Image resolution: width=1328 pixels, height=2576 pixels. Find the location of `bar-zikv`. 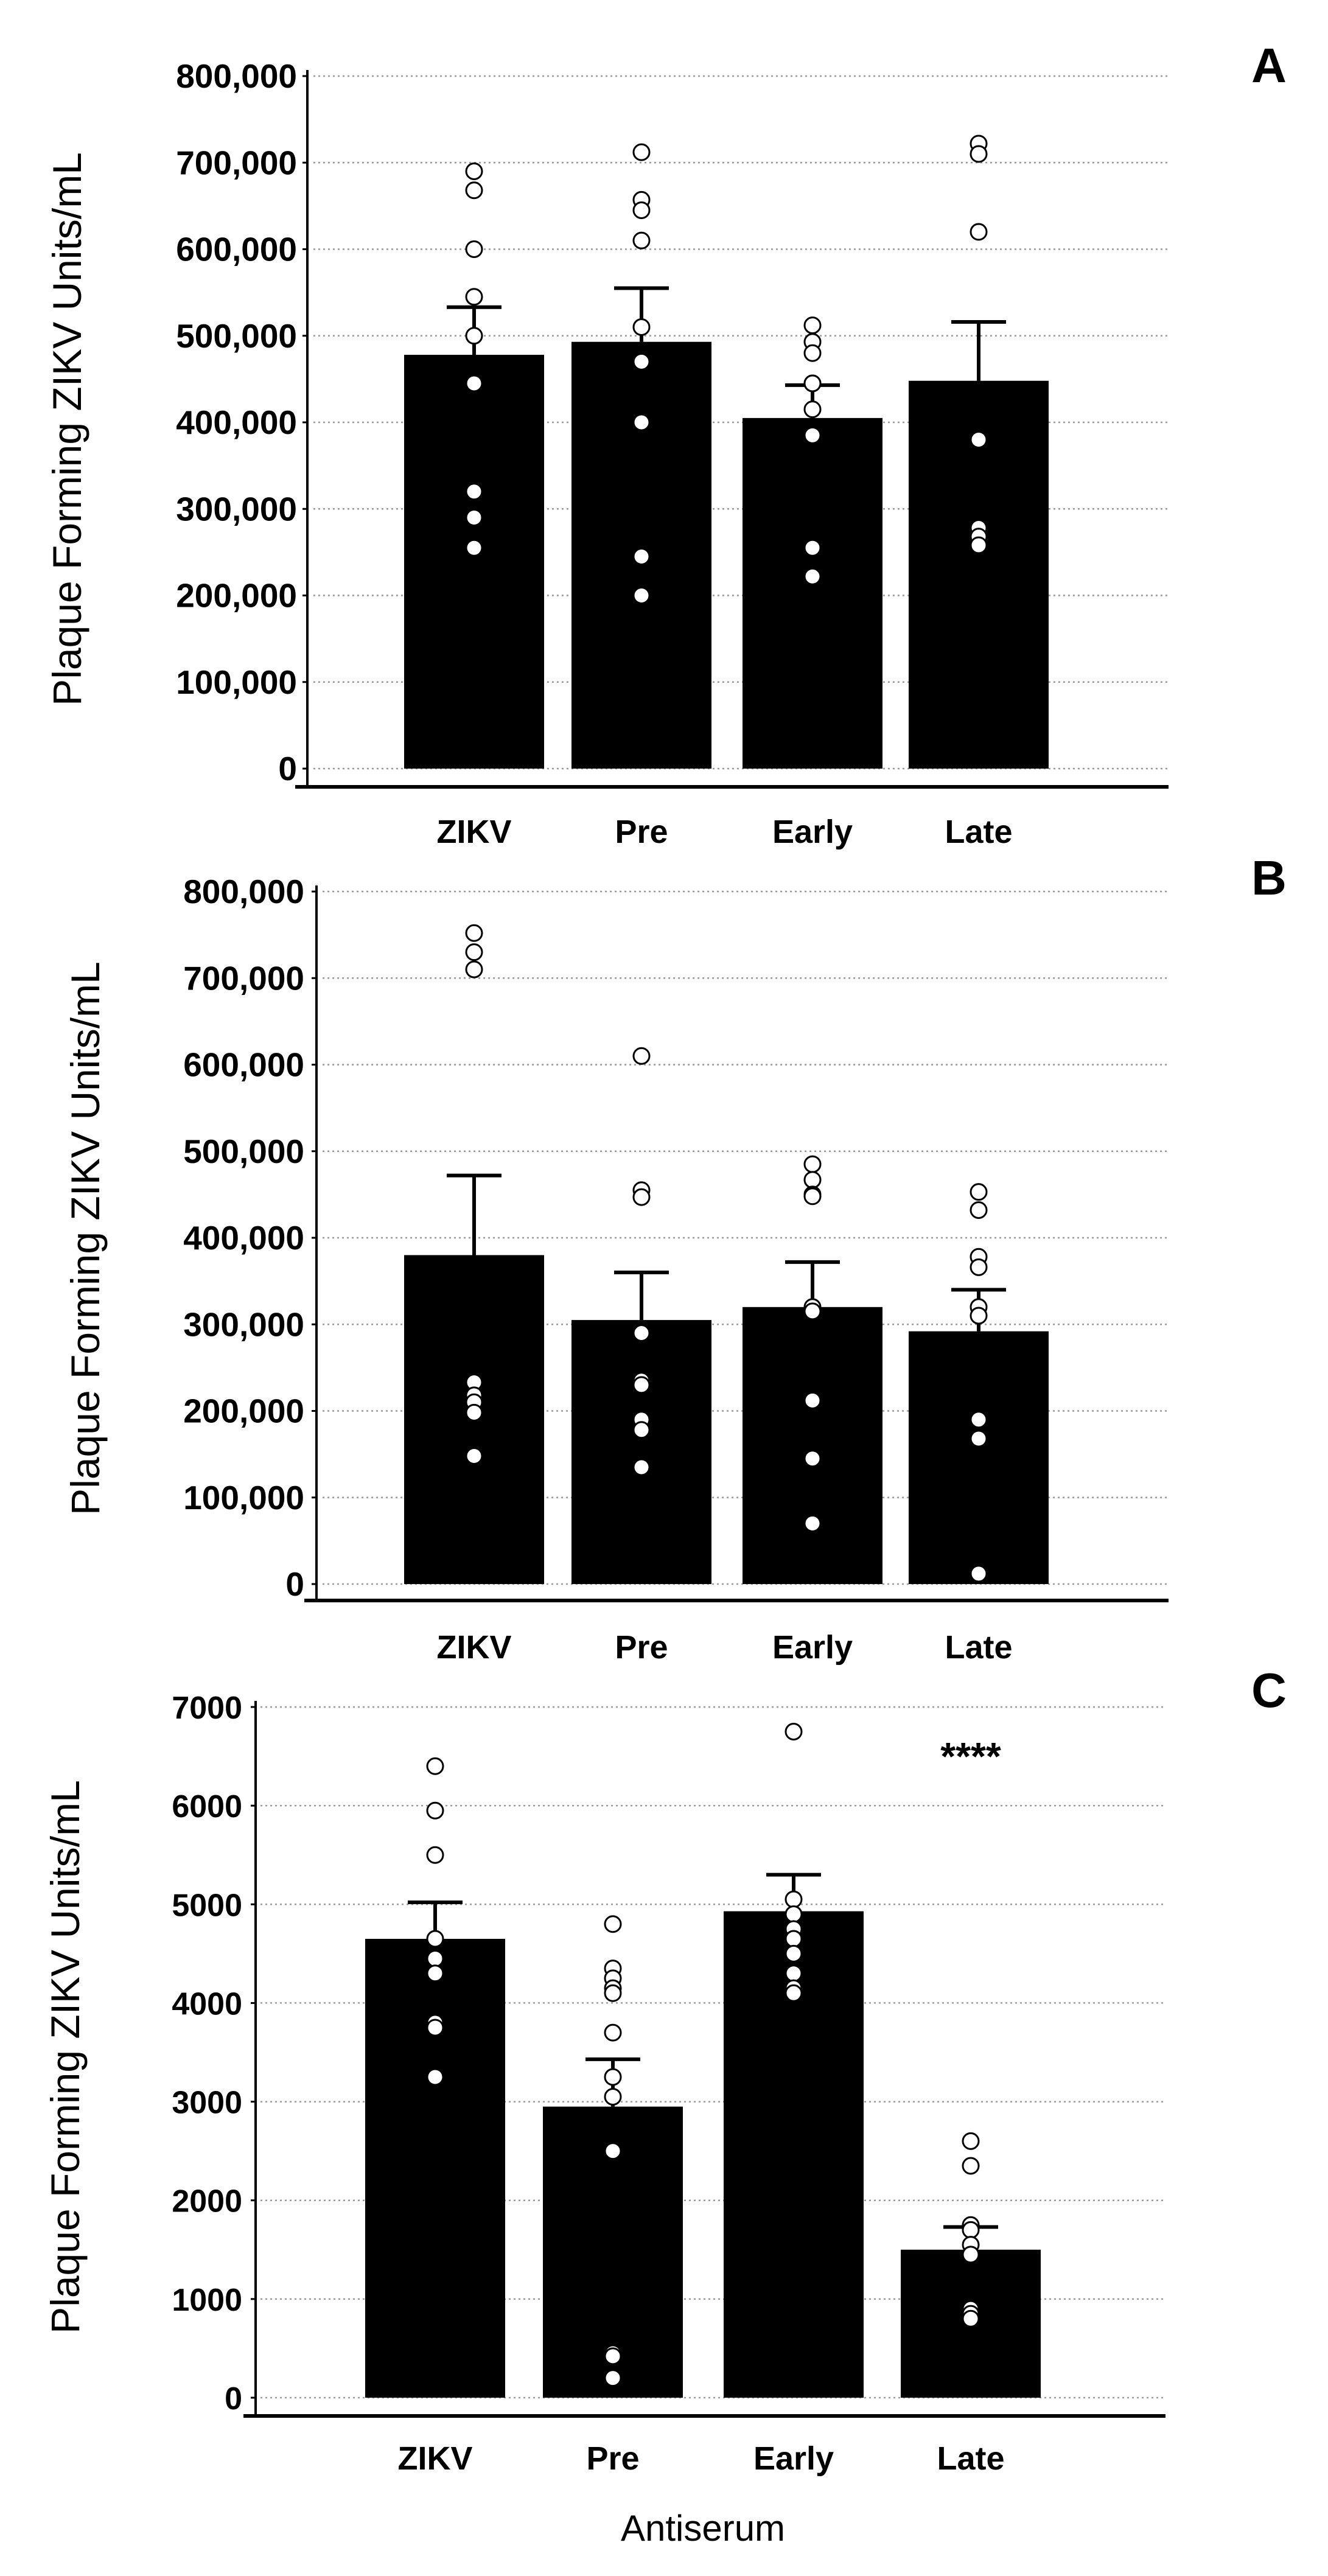

bar-zikv is located at coordinates (474, 562).